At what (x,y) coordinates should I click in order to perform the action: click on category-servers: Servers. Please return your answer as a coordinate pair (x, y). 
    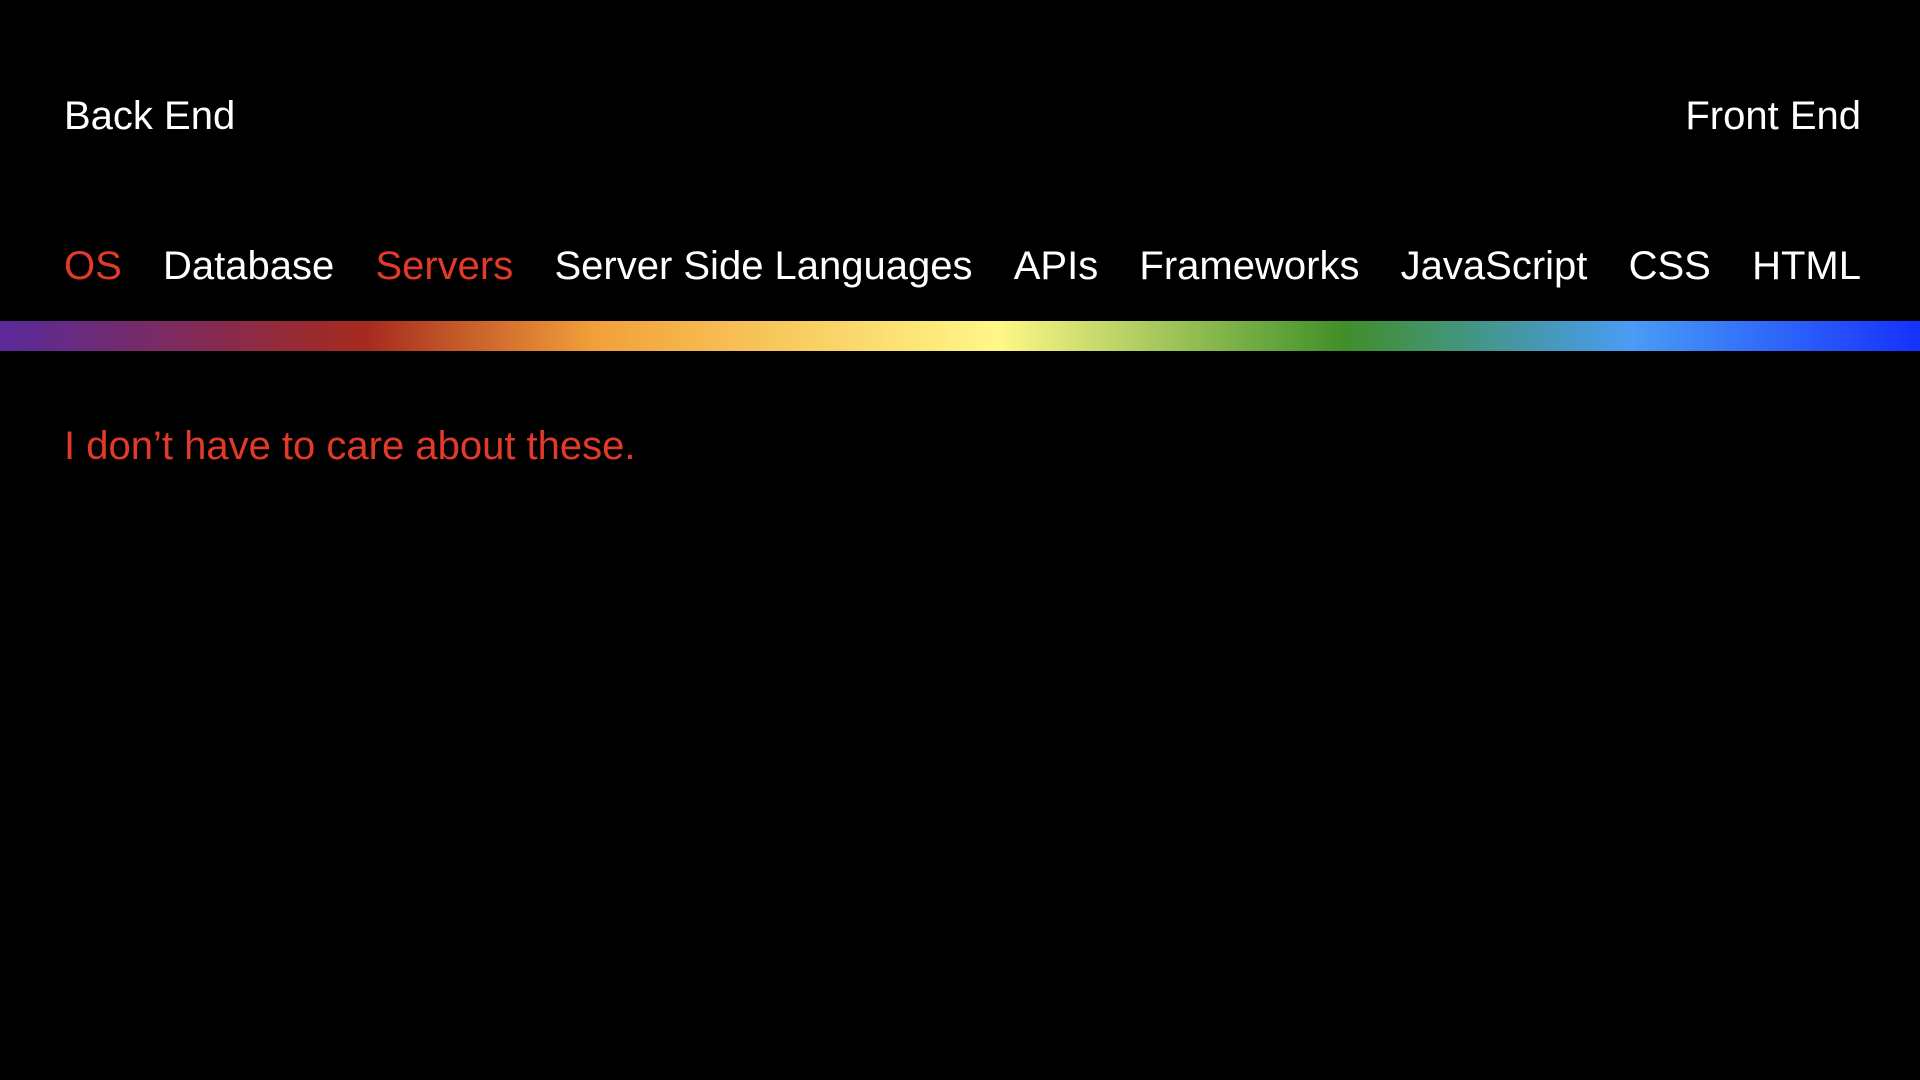
    Looking at the image, I should click on (444, 266).